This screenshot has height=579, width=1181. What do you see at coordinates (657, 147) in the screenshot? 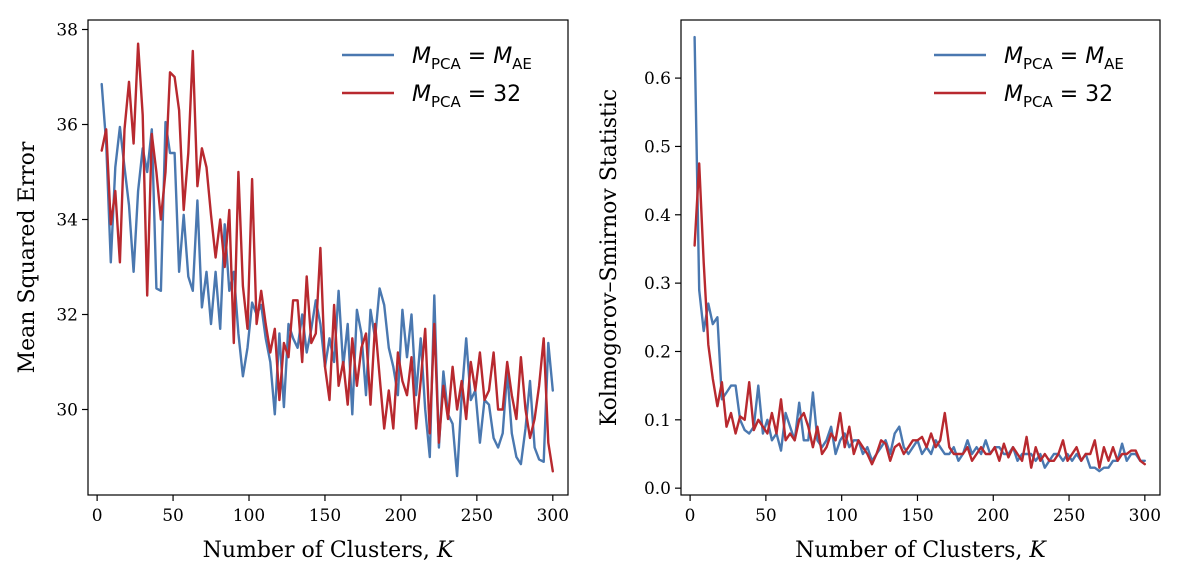
I see `y-tick-label: 0.5` at bounding box center [657, 147].